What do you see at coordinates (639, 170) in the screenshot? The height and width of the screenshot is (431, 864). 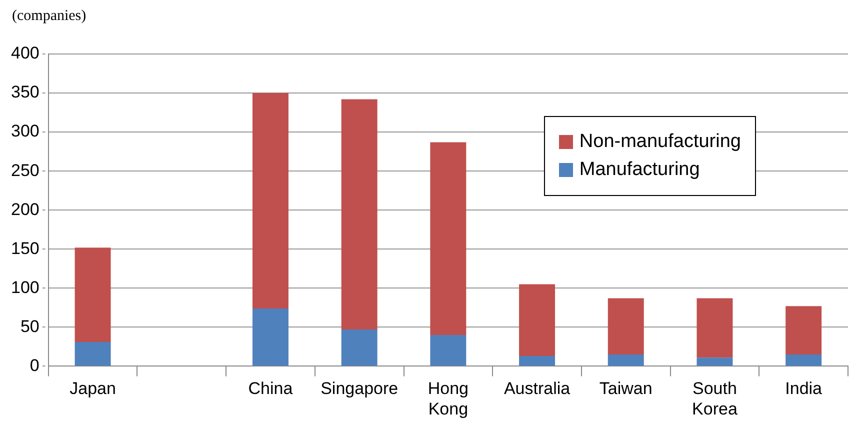 I see `legend-label: Manufacturing` at bounding box center [639, 170].